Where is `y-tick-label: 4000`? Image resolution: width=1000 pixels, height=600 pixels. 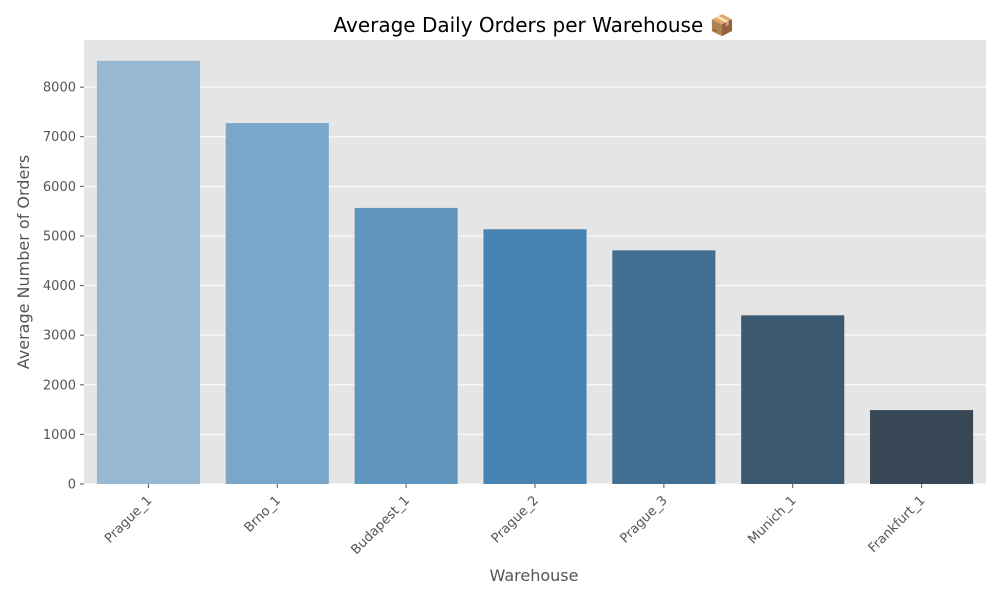
y-tick-label: 4000 is located at coordinates (59, 286).